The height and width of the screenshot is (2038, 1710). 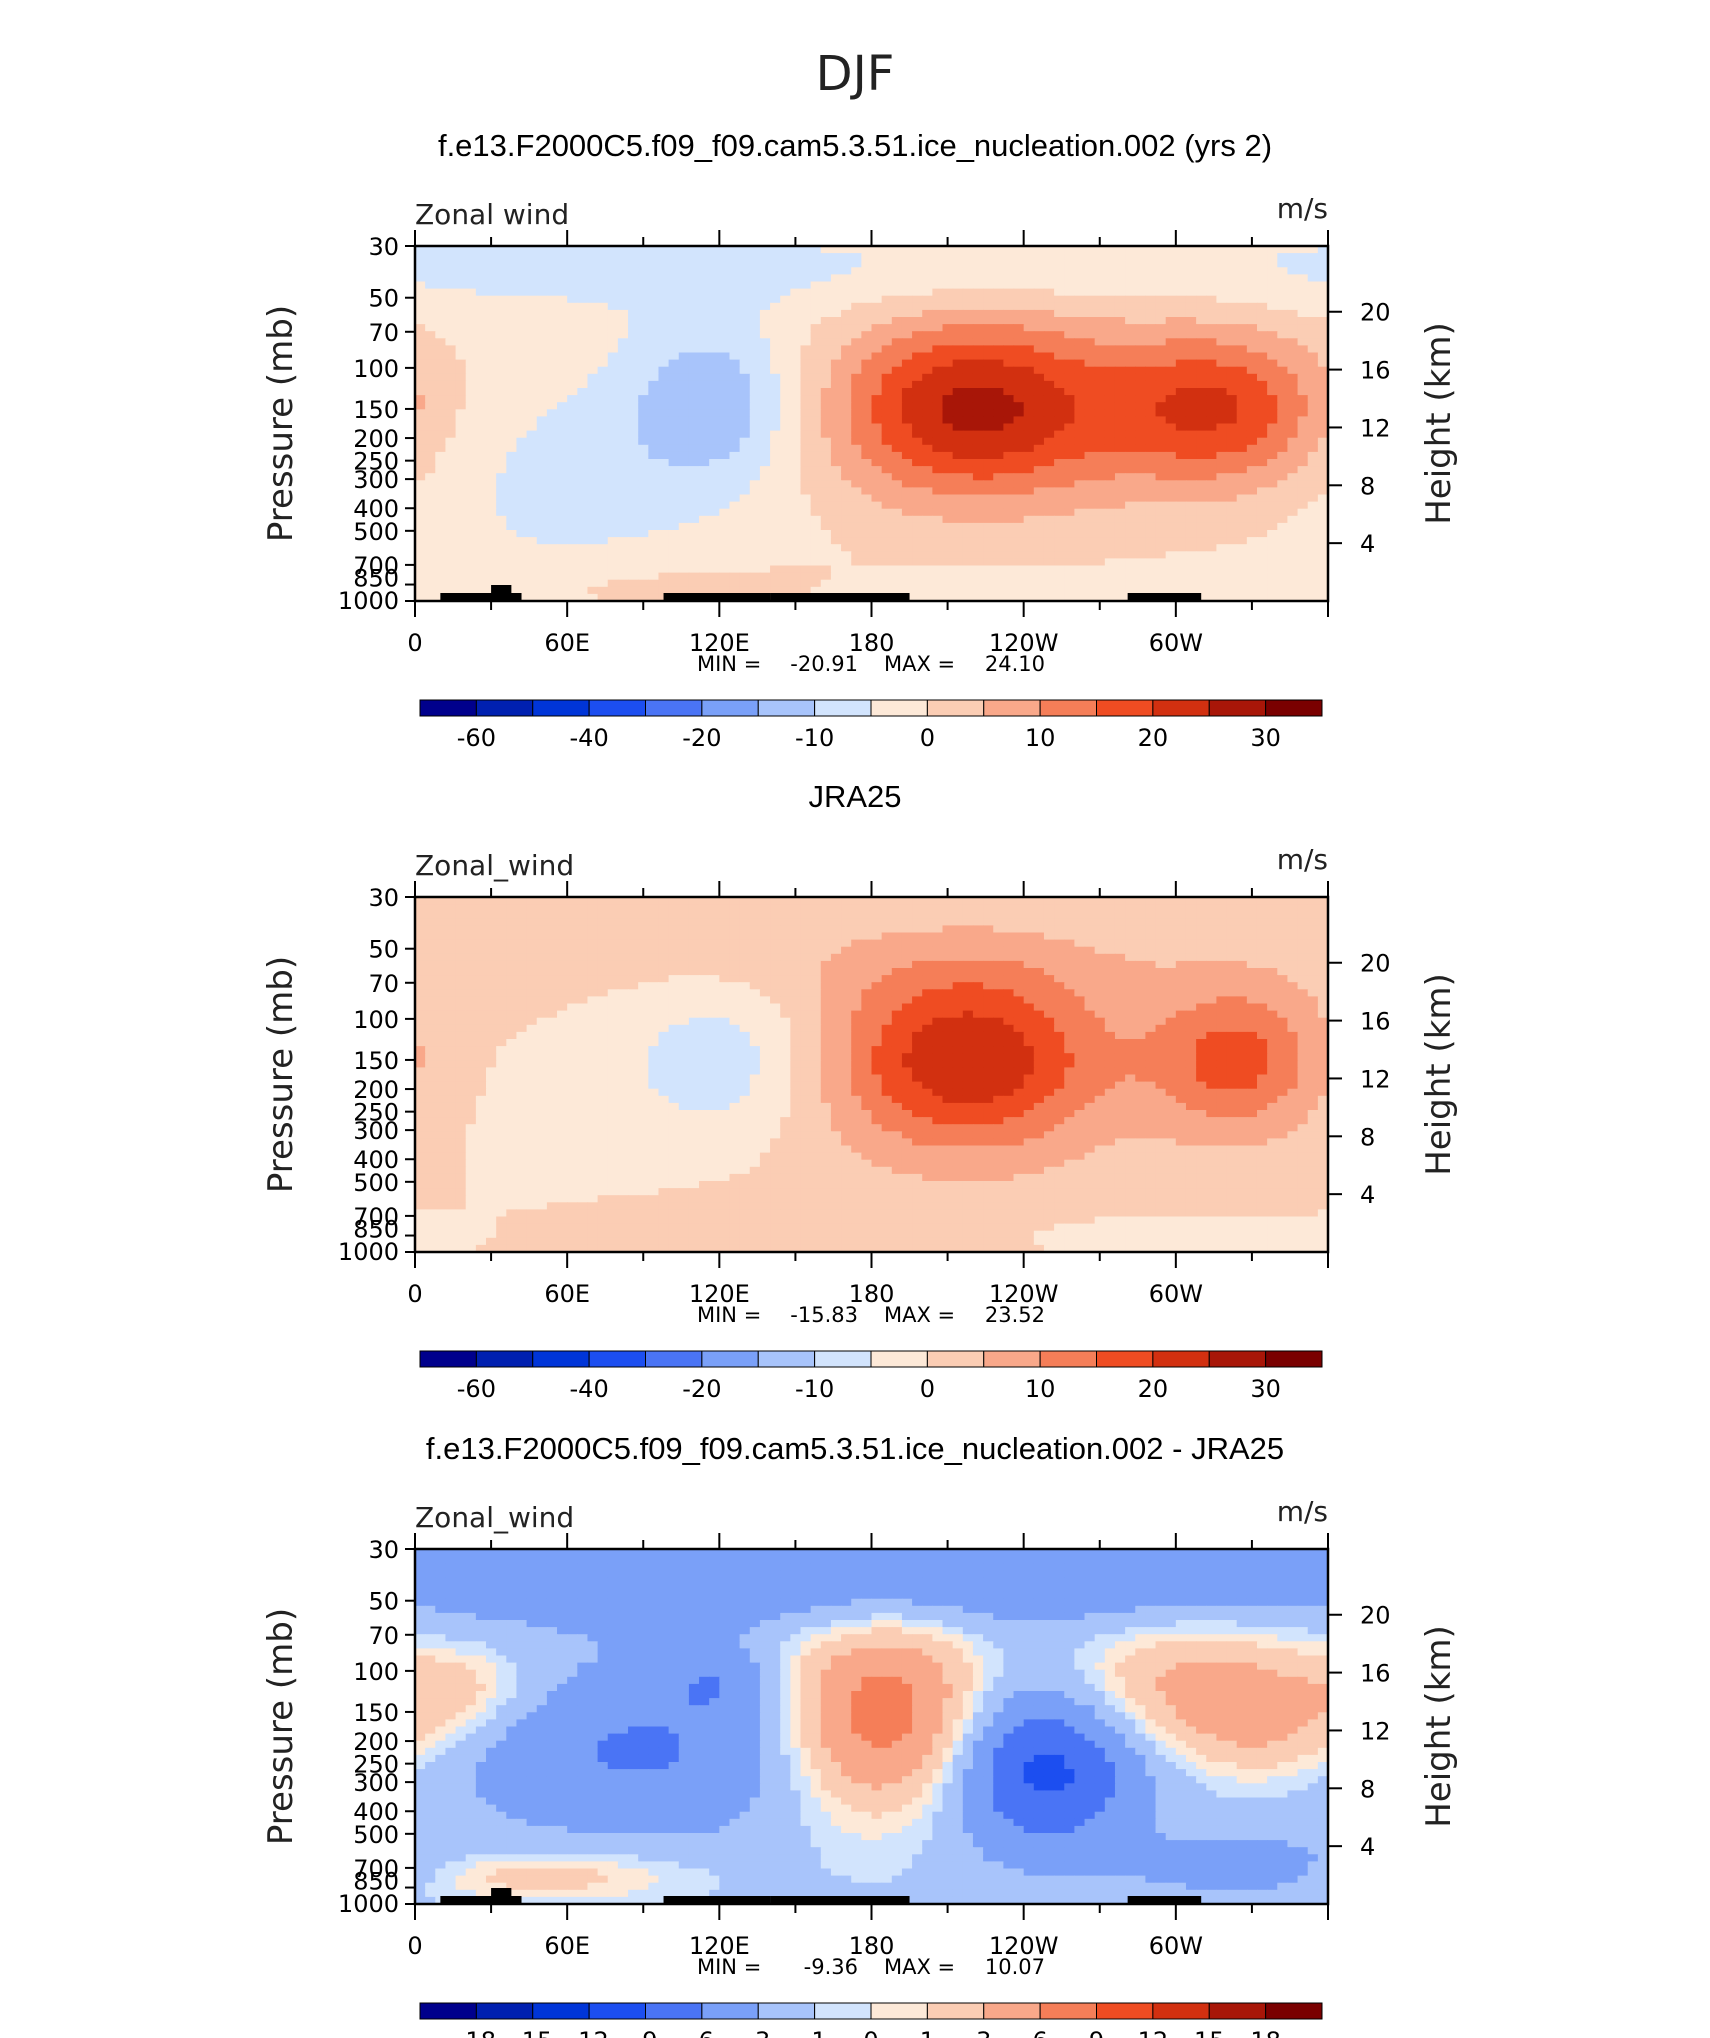 I want to click on pressure-tick-label: 50, so click(x=383, y=299).